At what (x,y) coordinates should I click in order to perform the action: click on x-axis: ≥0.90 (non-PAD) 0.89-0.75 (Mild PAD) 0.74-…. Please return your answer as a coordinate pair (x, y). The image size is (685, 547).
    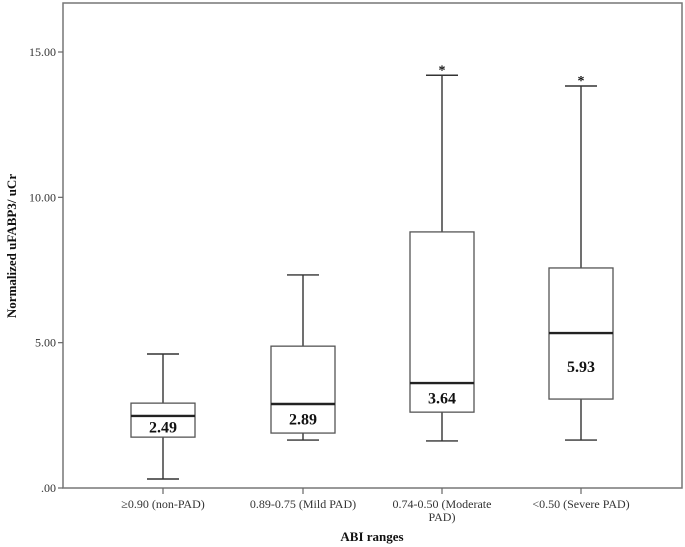
    Looking at the image, I should click on (375, 506).